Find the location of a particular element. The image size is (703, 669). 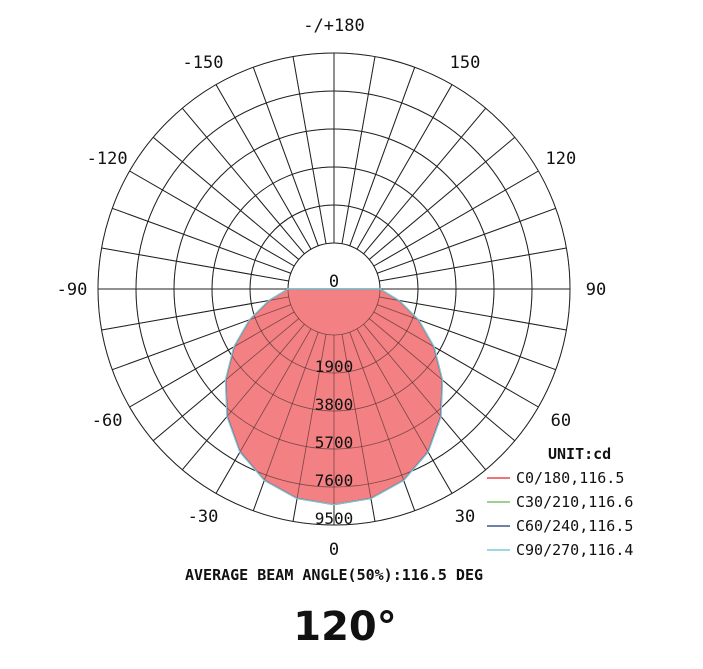

angle-label: -/+180 is located at coordinates (333, 26).